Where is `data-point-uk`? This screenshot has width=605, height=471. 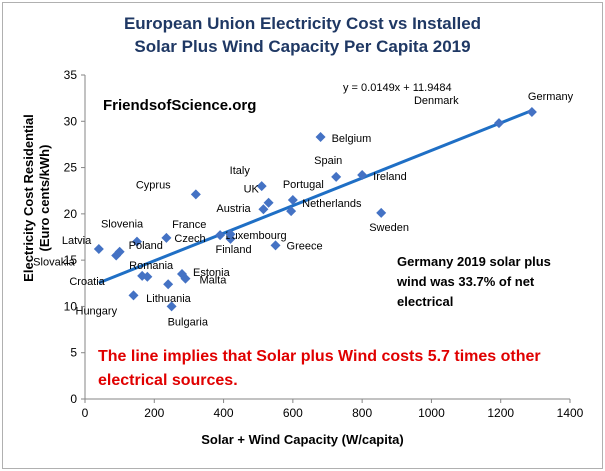
data-point-uk is located at coordinates (268, 202).